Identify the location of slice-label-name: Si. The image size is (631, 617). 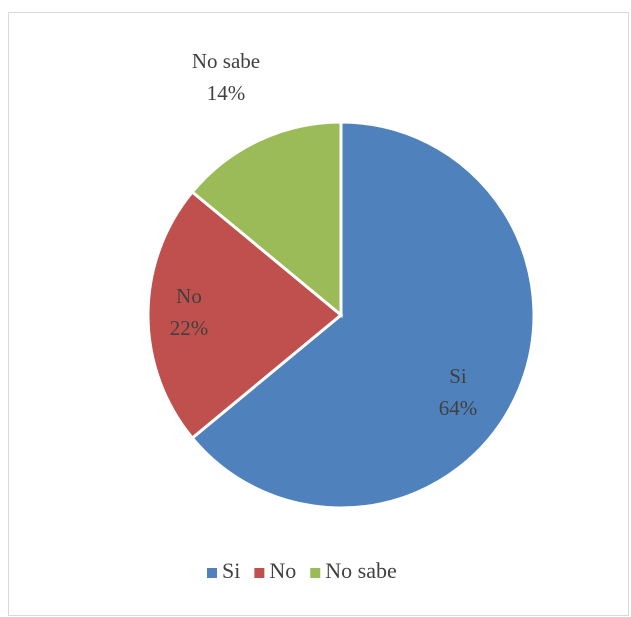
(458, 376).